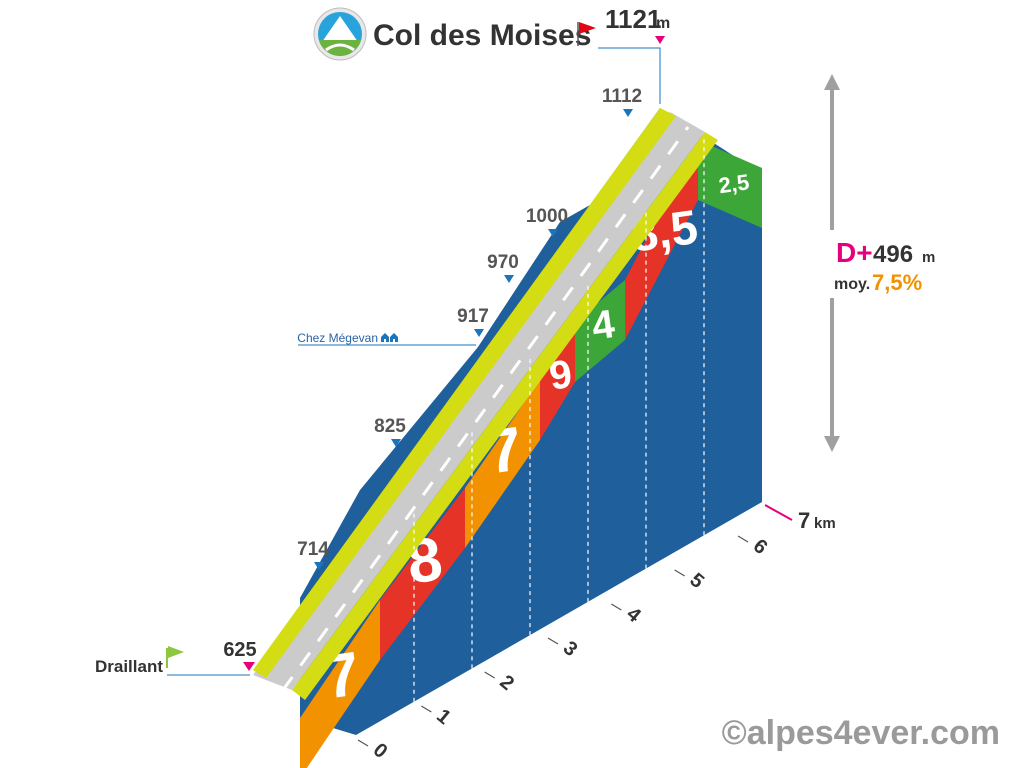 The image size is (1024, 768). Describe the element at coordinates (696, 581) in the screenshot. I see `tick-label: 5` at that location.